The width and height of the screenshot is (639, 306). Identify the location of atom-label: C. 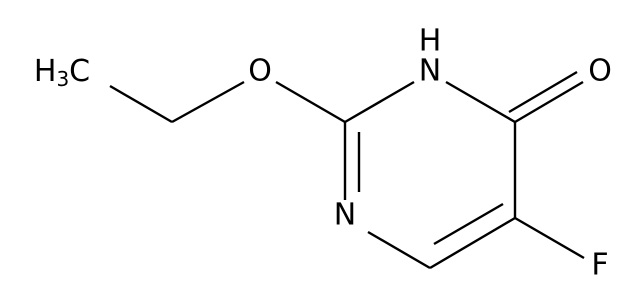
(79, 71).